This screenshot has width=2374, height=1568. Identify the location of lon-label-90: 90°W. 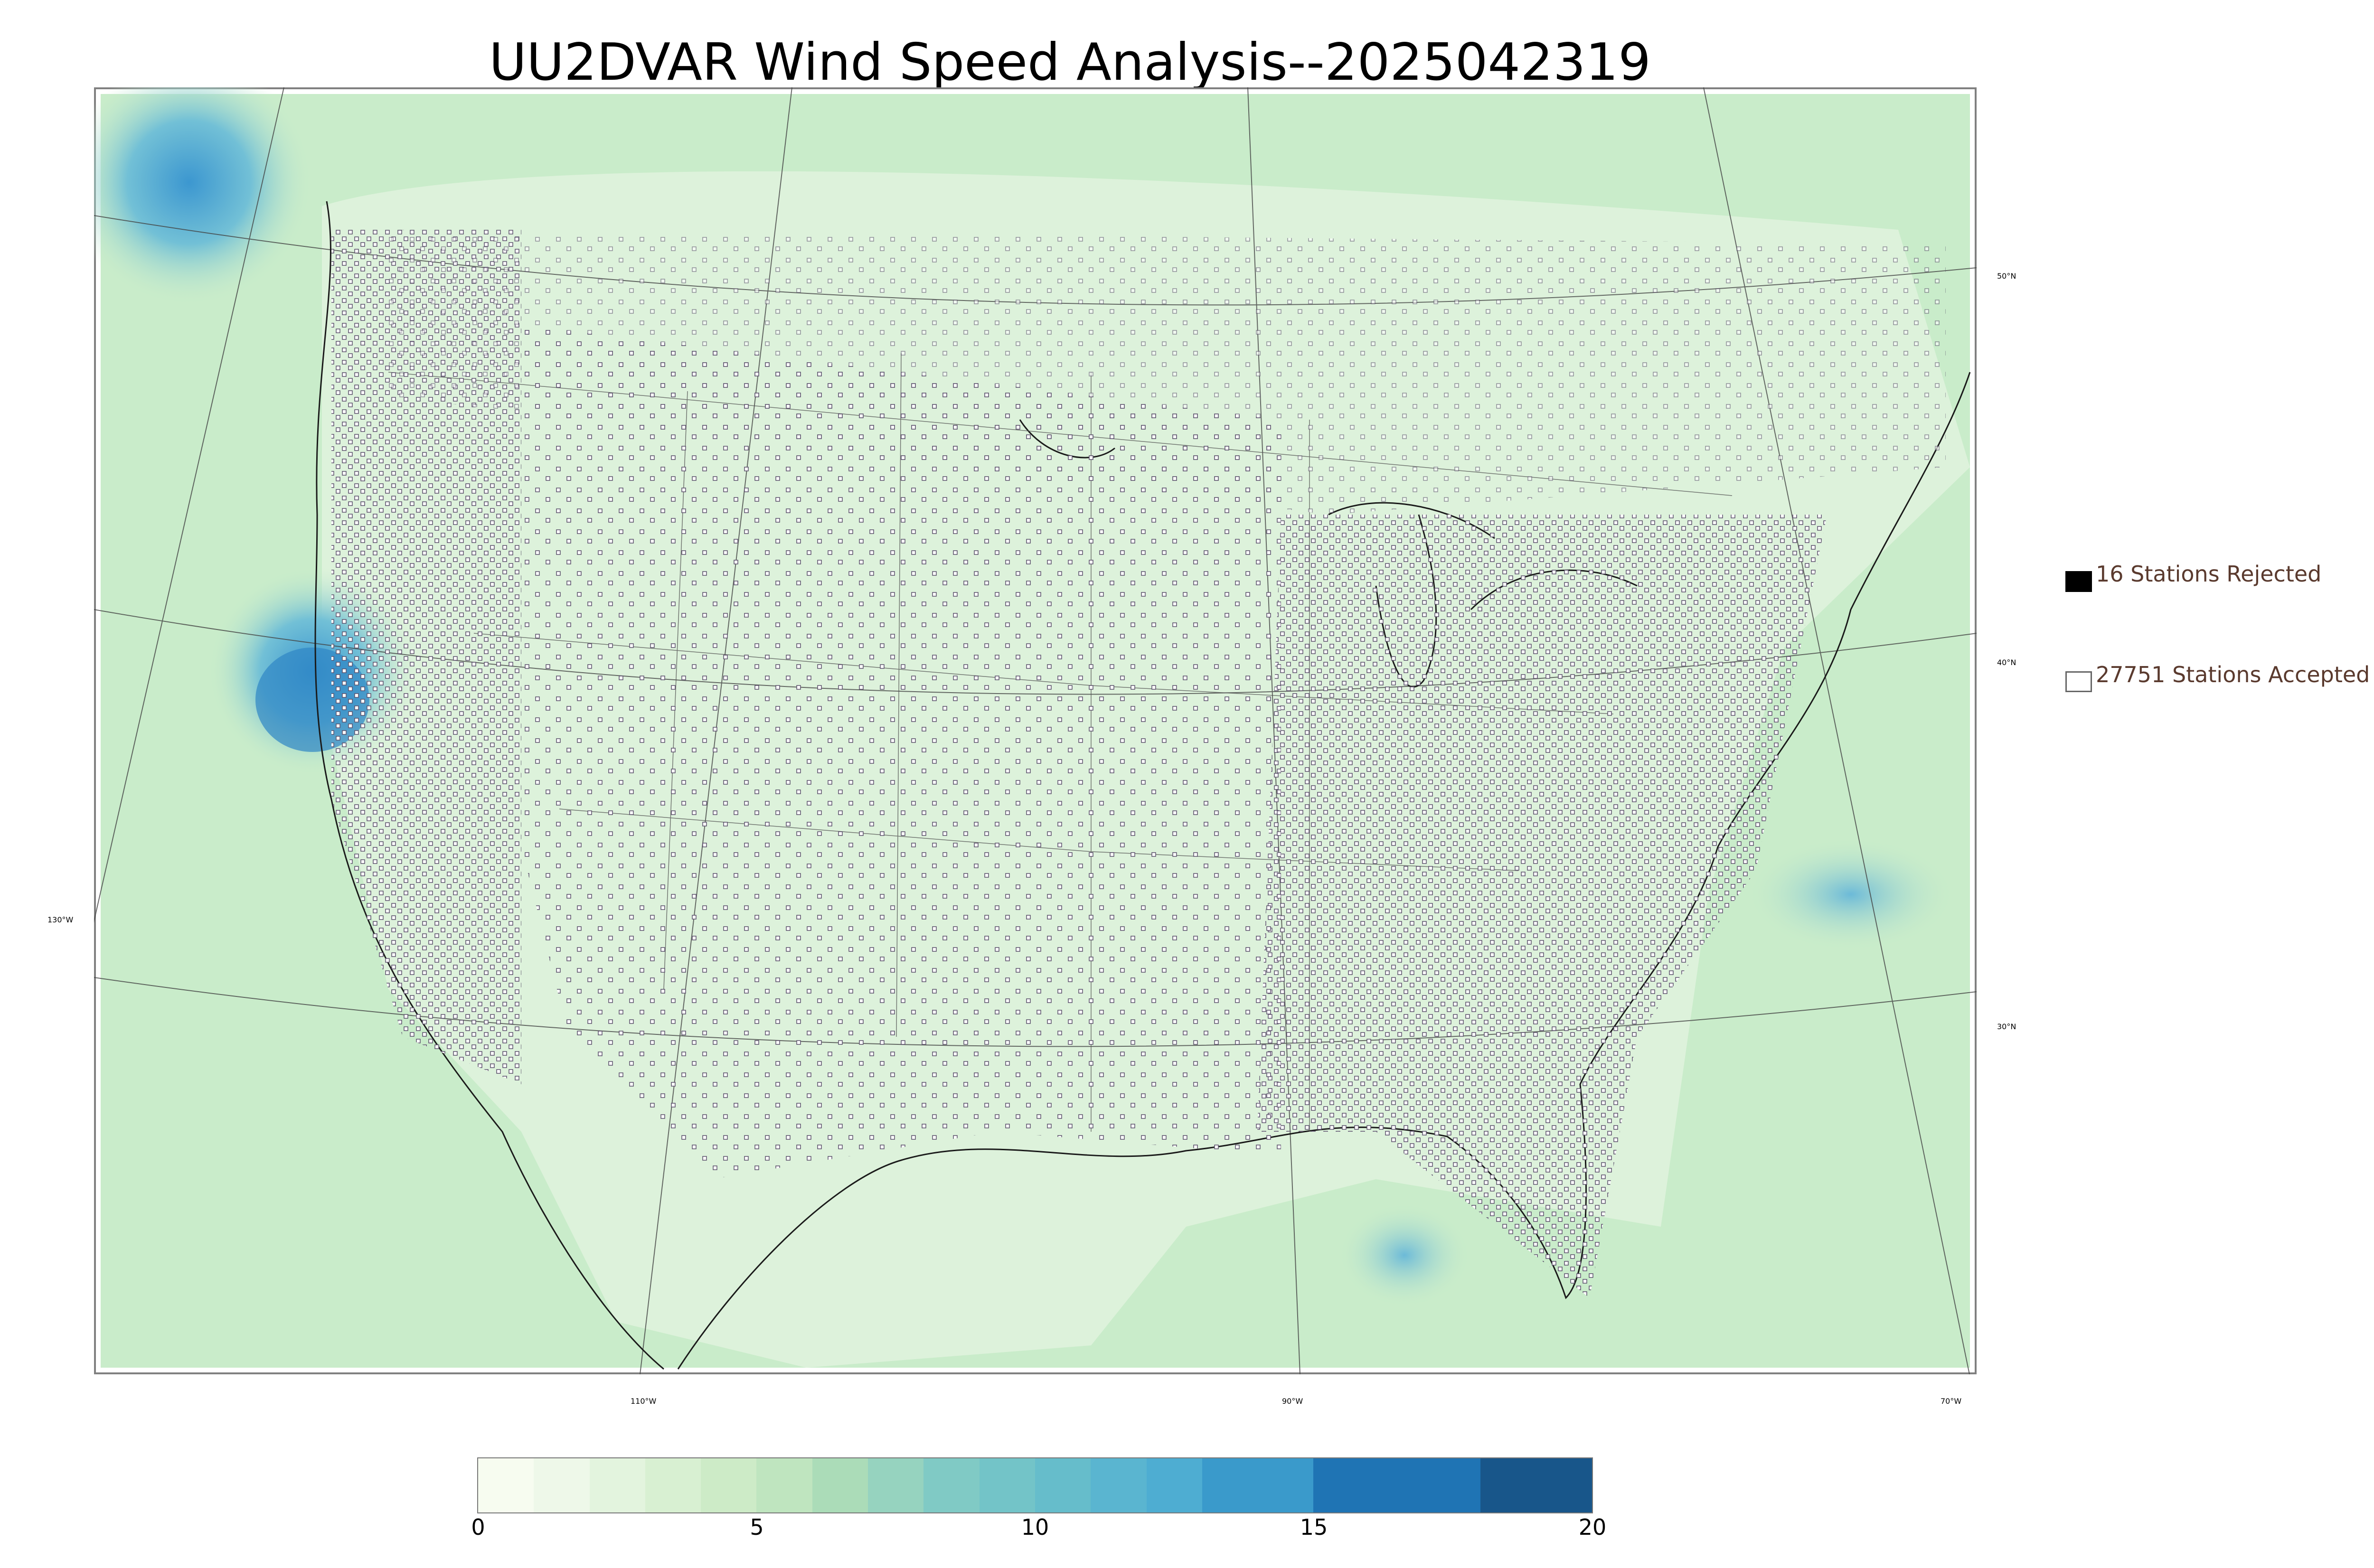
(1292, 1401).